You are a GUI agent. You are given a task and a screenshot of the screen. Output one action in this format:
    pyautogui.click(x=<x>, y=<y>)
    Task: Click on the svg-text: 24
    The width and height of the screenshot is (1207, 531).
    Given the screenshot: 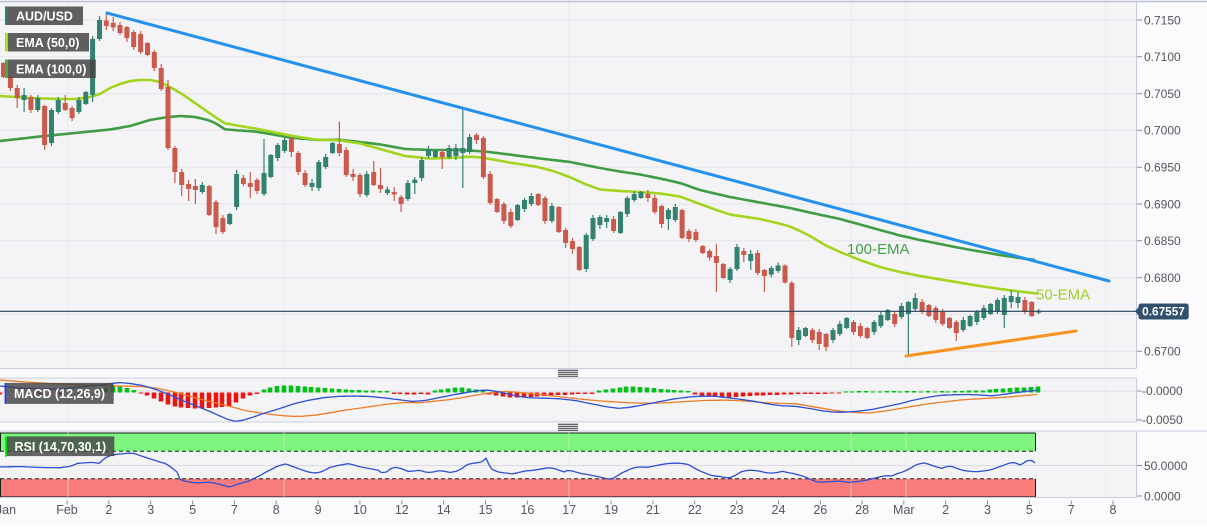 What is the action you would take?
    pyautogui.click(x=779, y=510)
    